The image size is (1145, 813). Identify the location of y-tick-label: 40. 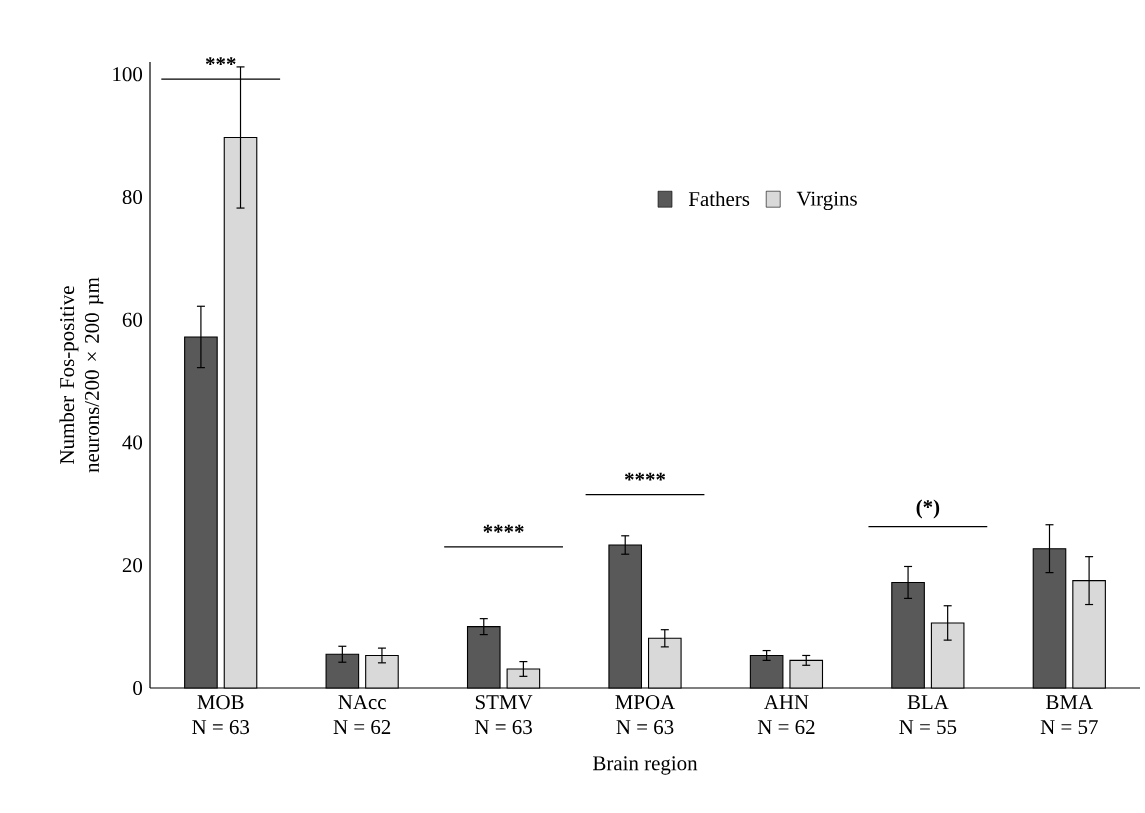
(132, 442).